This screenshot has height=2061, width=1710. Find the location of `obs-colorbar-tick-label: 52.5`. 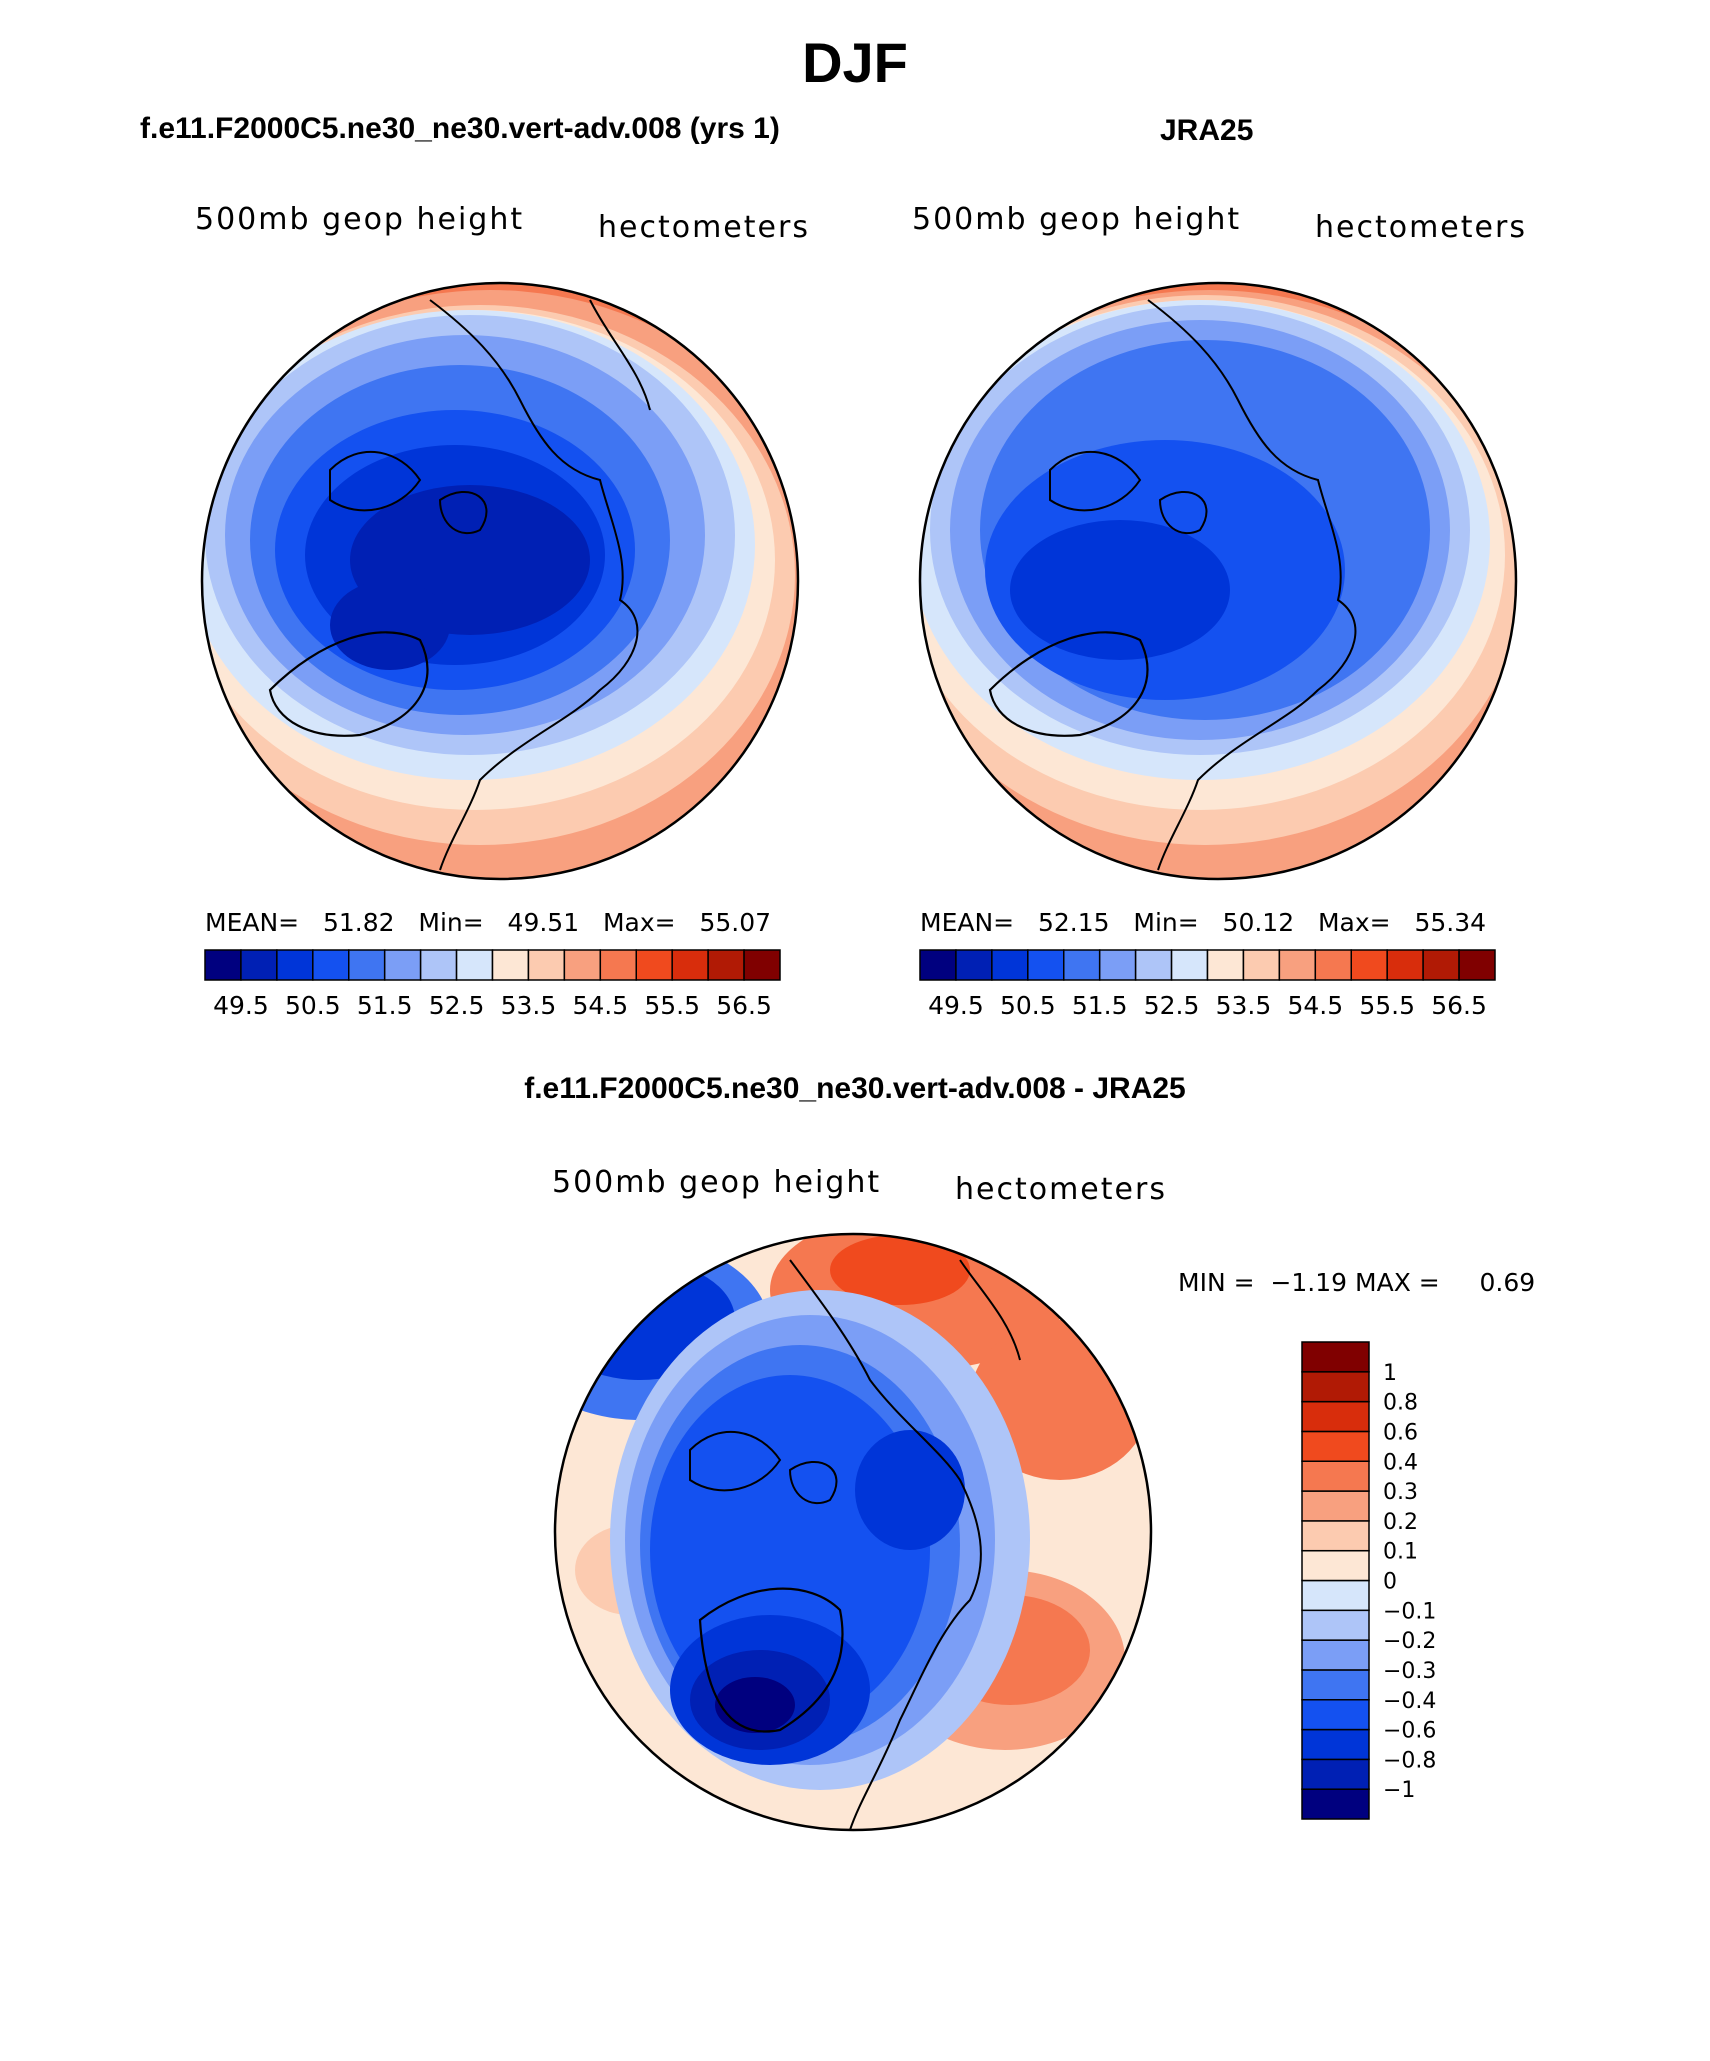

obs-colorbar-tick-label: 52.5 is located at coordinates (1172, 1005).